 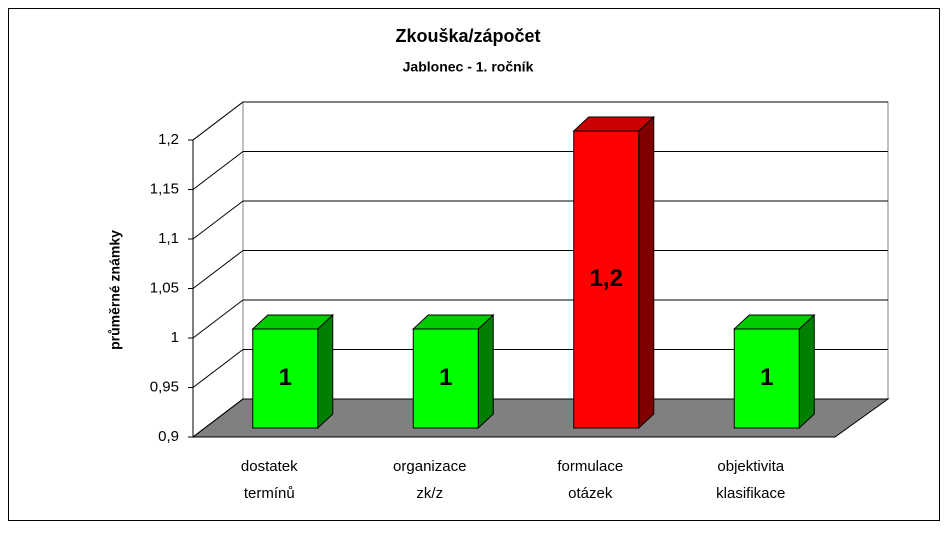 What do you see at coordinates (429, 493) in the screenshot?
I see `x-tick-label: zk/z` at bounding box center [429, 493].